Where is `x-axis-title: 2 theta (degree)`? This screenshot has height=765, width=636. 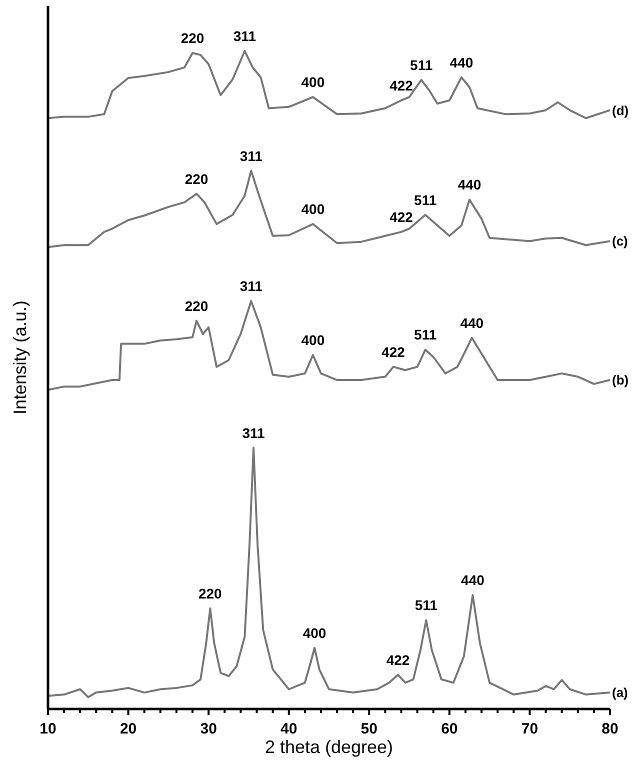 x-axis-title: 2 theta (degree) is located at coordinates (329, 747).